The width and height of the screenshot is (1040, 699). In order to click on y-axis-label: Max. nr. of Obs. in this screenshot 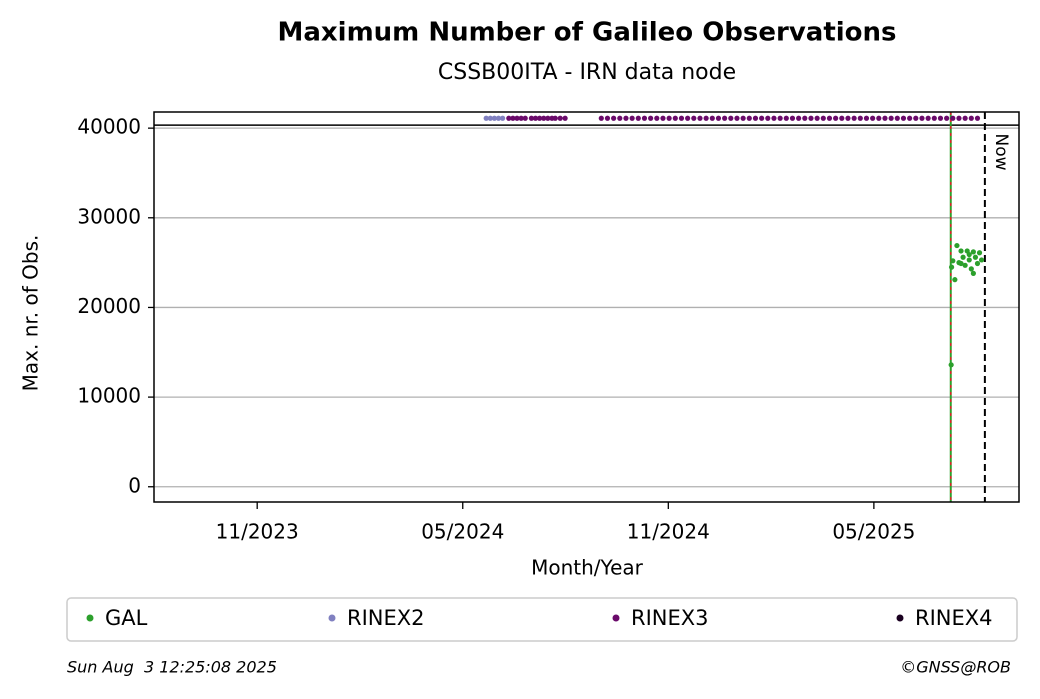, I will do `click(31, 313)`.